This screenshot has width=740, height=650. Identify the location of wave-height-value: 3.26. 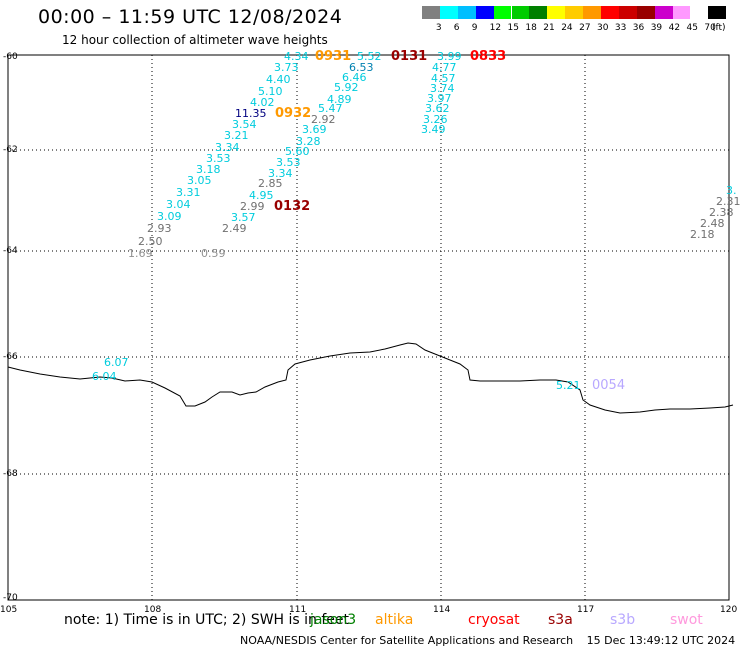
(435, 119).